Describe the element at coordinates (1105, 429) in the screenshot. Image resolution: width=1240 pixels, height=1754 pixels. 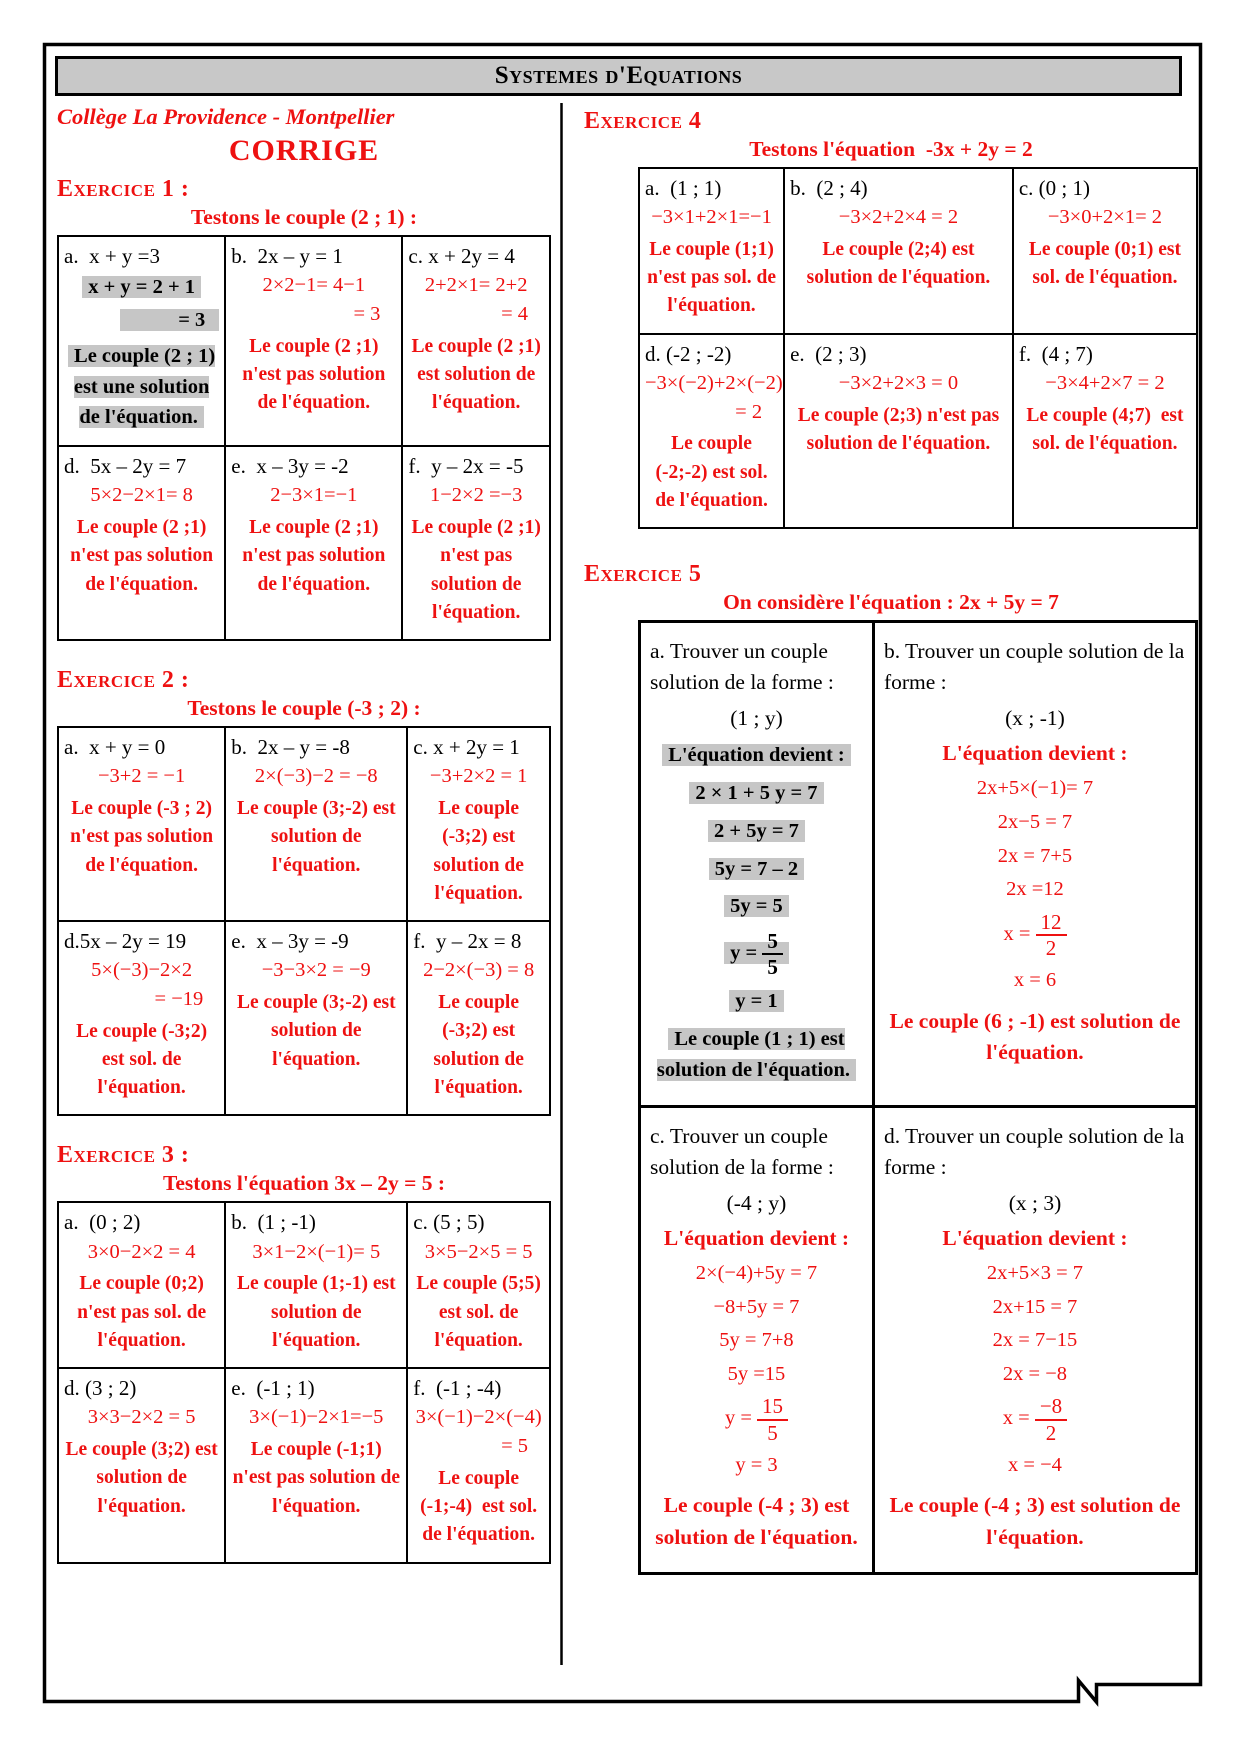
I see `text-line: Le couple (4;7) est sol. de l'équation.` at that location.